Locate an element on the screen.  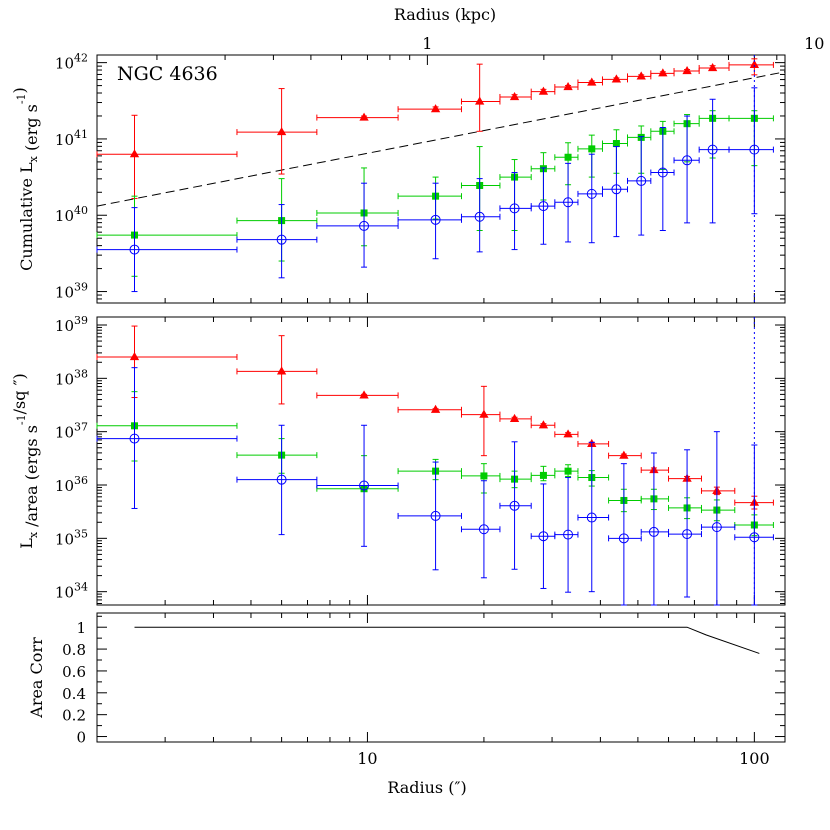
kpc-tick-label: 10 is located at coordinates (814, 43).